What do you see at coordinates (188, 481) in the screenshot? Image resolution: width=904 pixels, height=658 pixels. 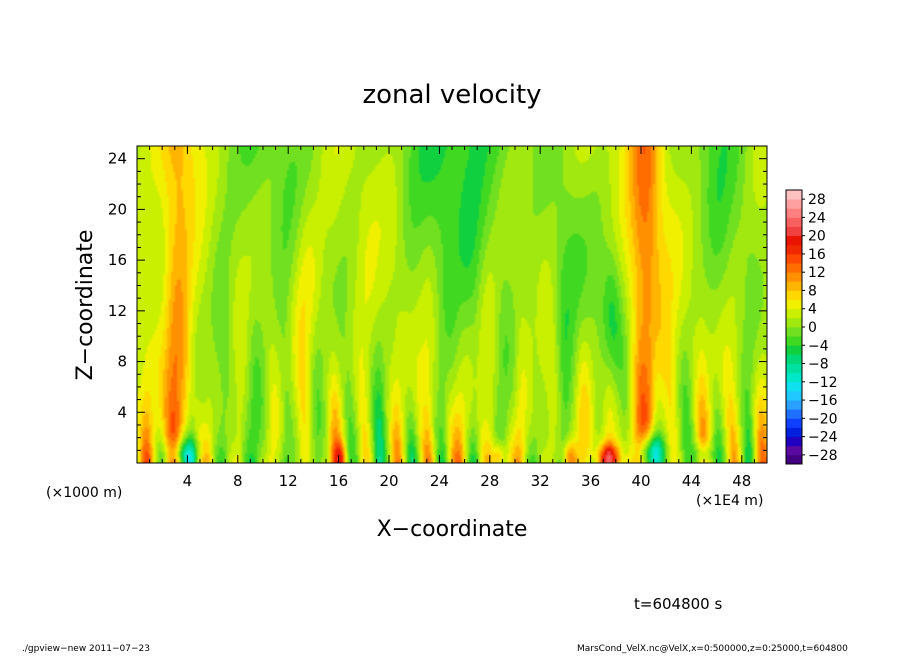 I see `x-tick-label: 4` at bounding box center [188, 481].